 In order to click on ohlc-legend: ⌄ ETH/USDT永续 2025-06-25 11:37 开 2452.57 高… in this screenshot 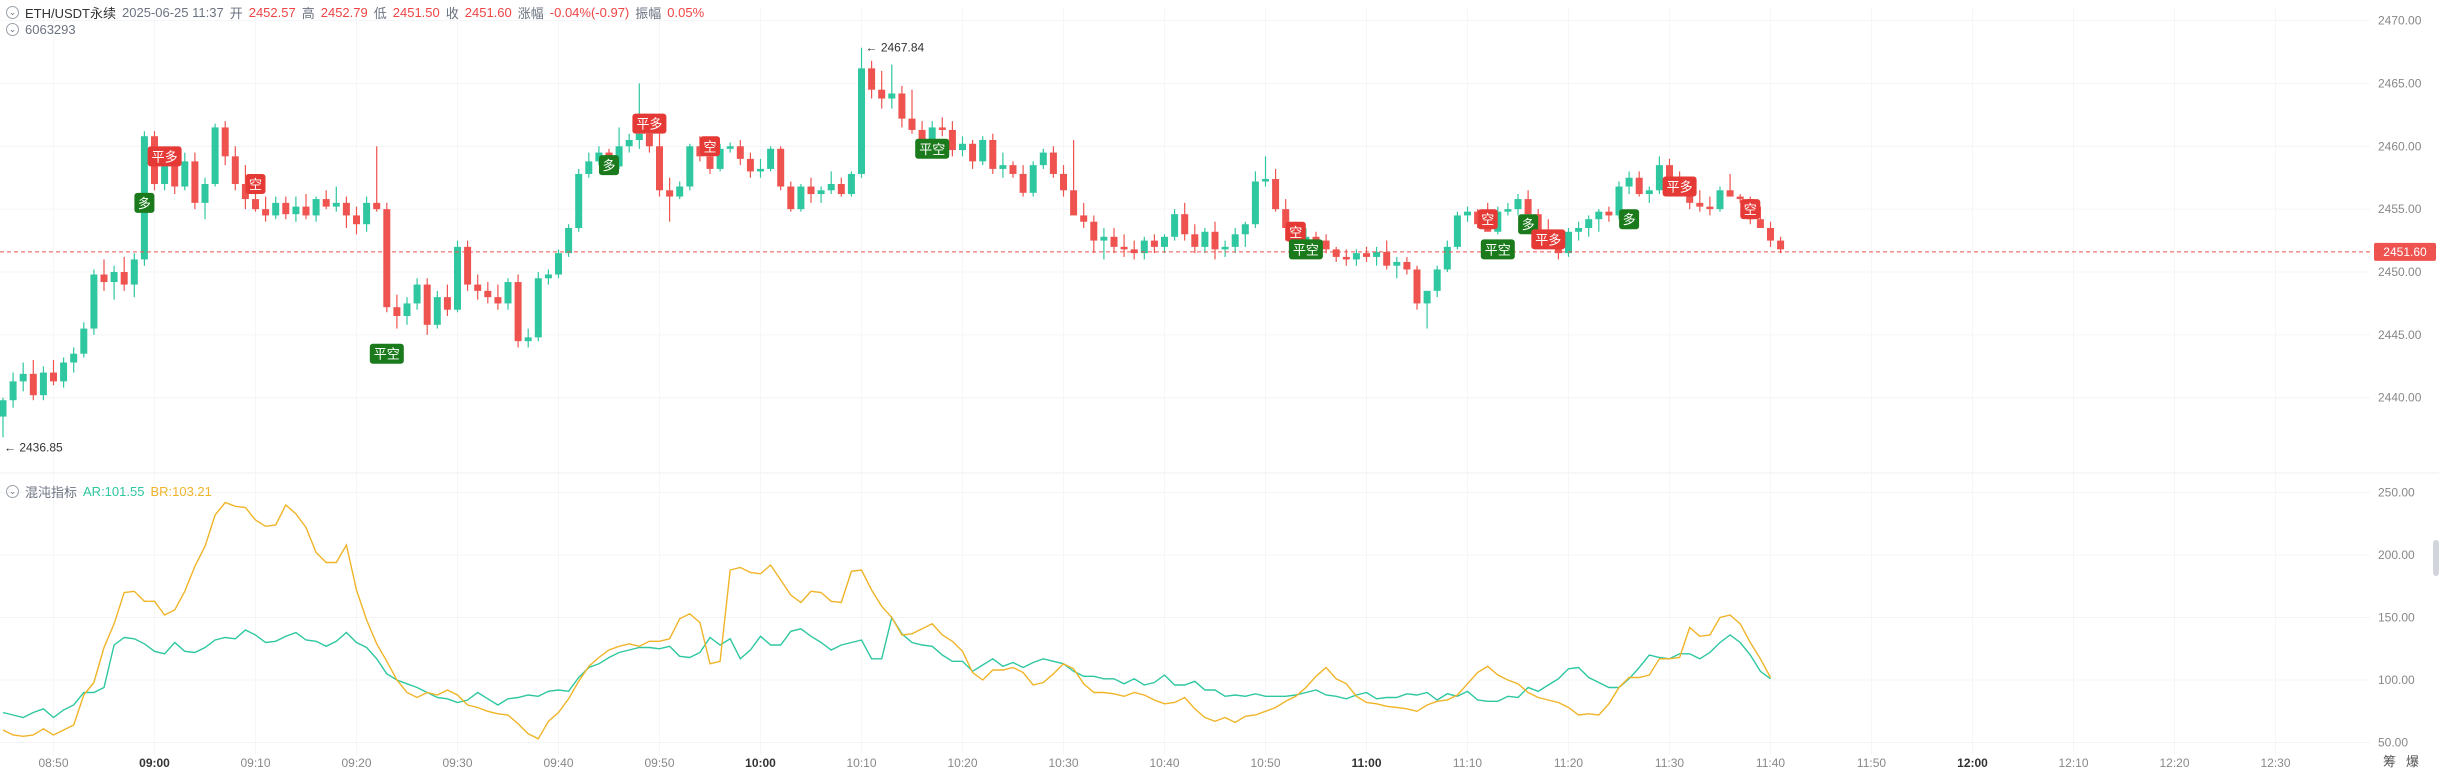, I will do `click(355, 12)`.